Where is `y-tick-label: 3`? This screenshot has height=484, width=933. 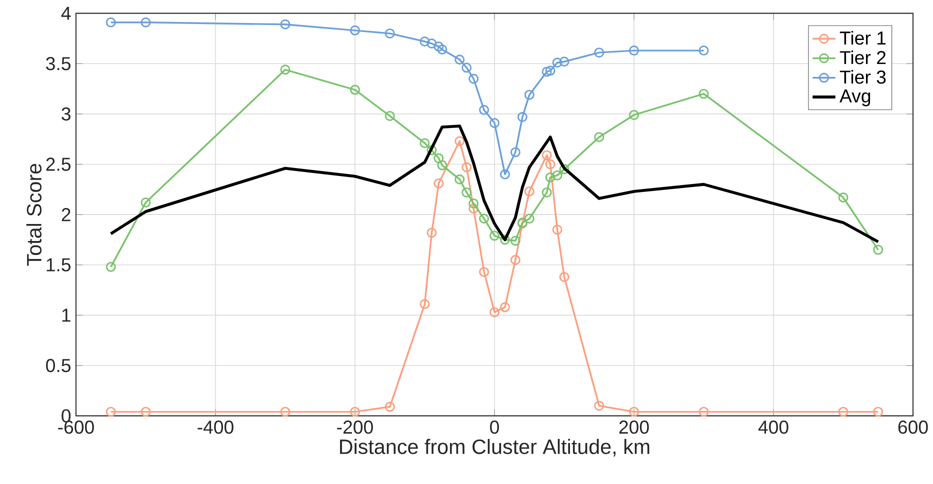
y-tick-label: 3 is located at coordinates (66, 114).